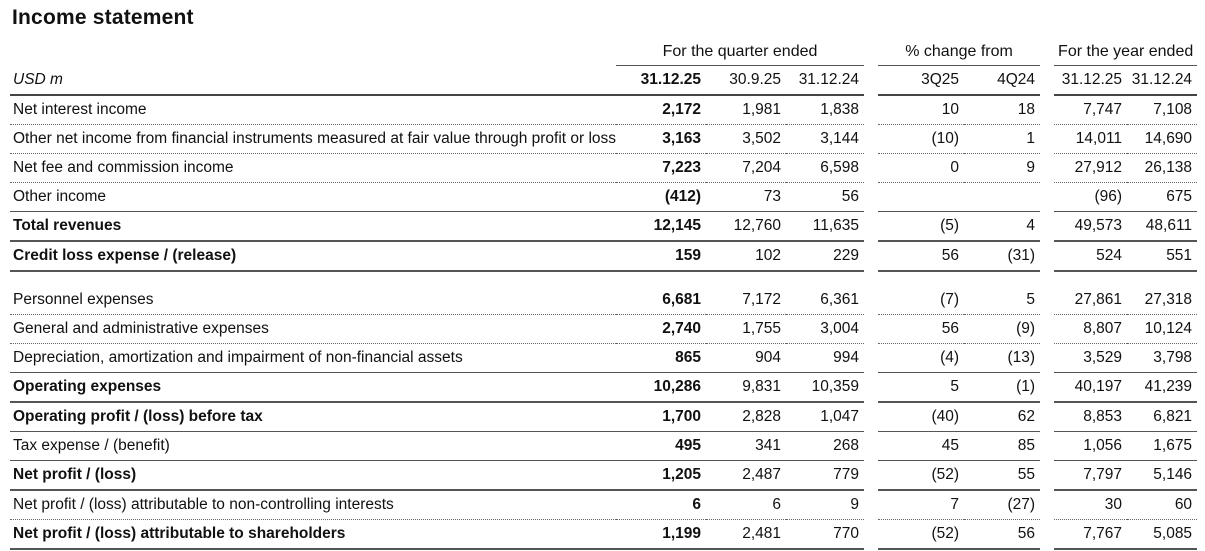  Describe the element at coordinates (1084, 417) in the screenshot. I see `cell-y-cur: 8,853` at that location.